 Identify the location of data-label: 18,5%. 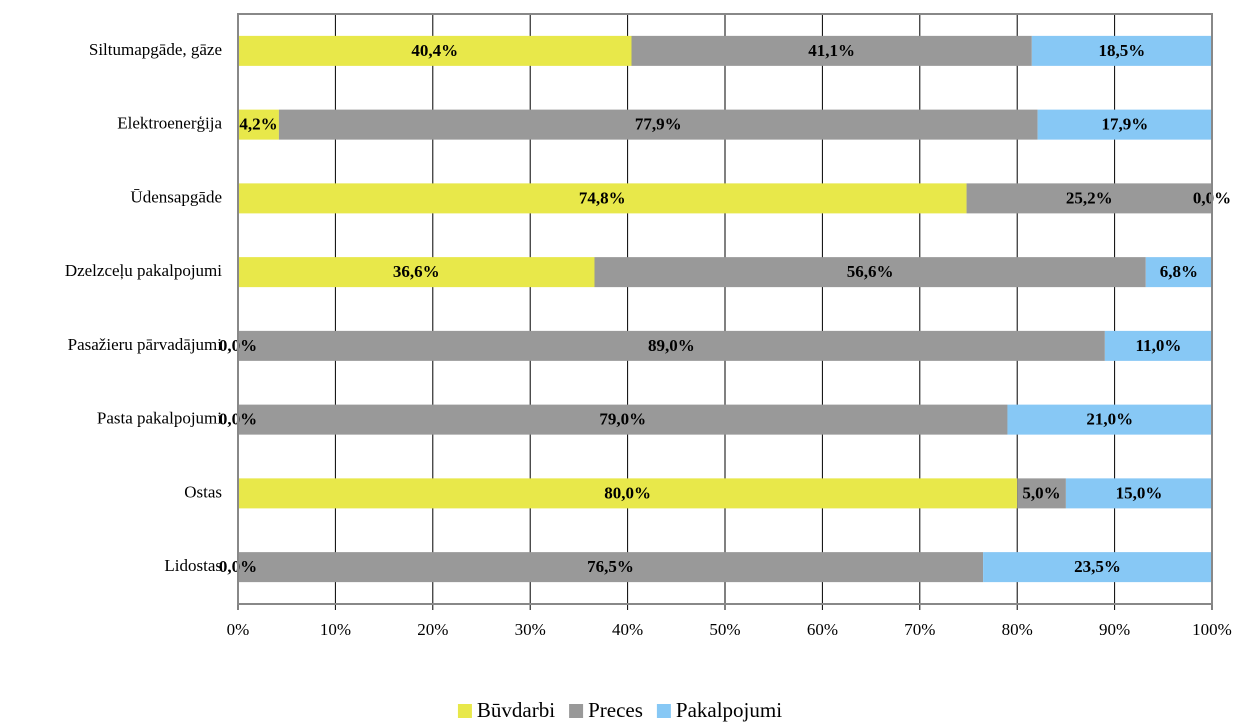
(1122, 50).